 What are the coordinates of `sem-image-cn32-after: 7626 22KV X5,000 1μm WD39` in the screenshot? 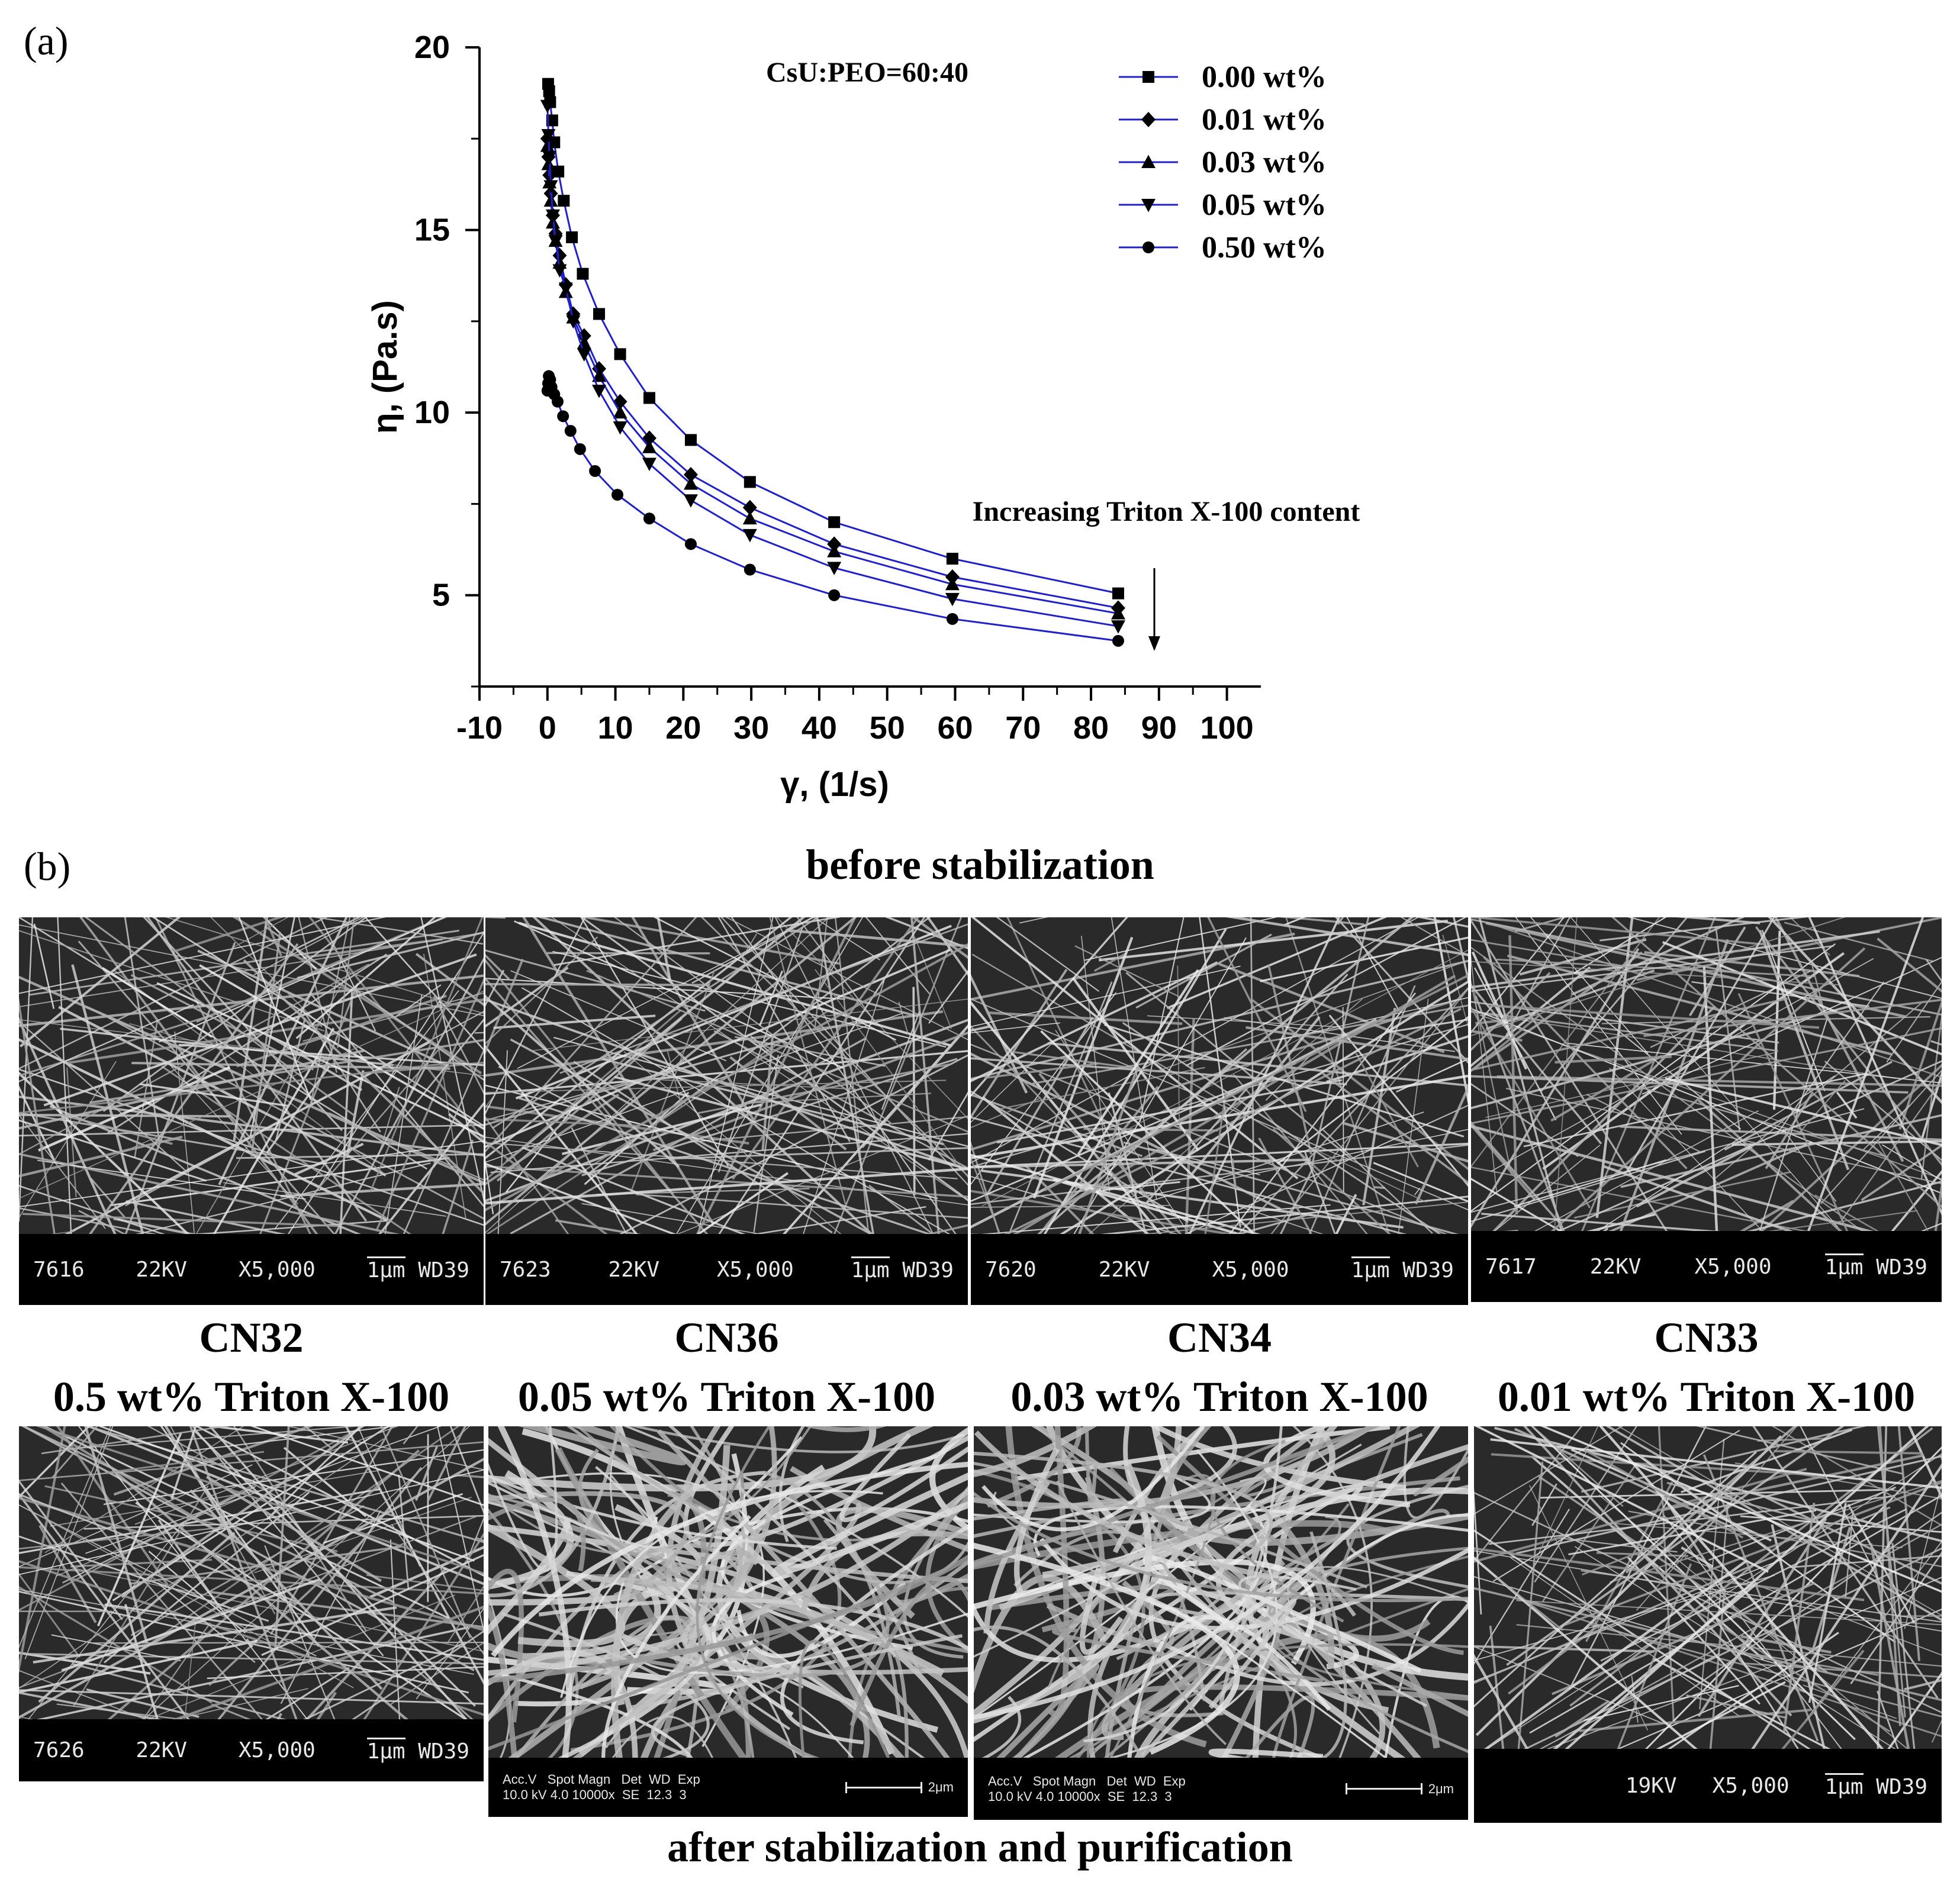 It's located at (252, 1603).